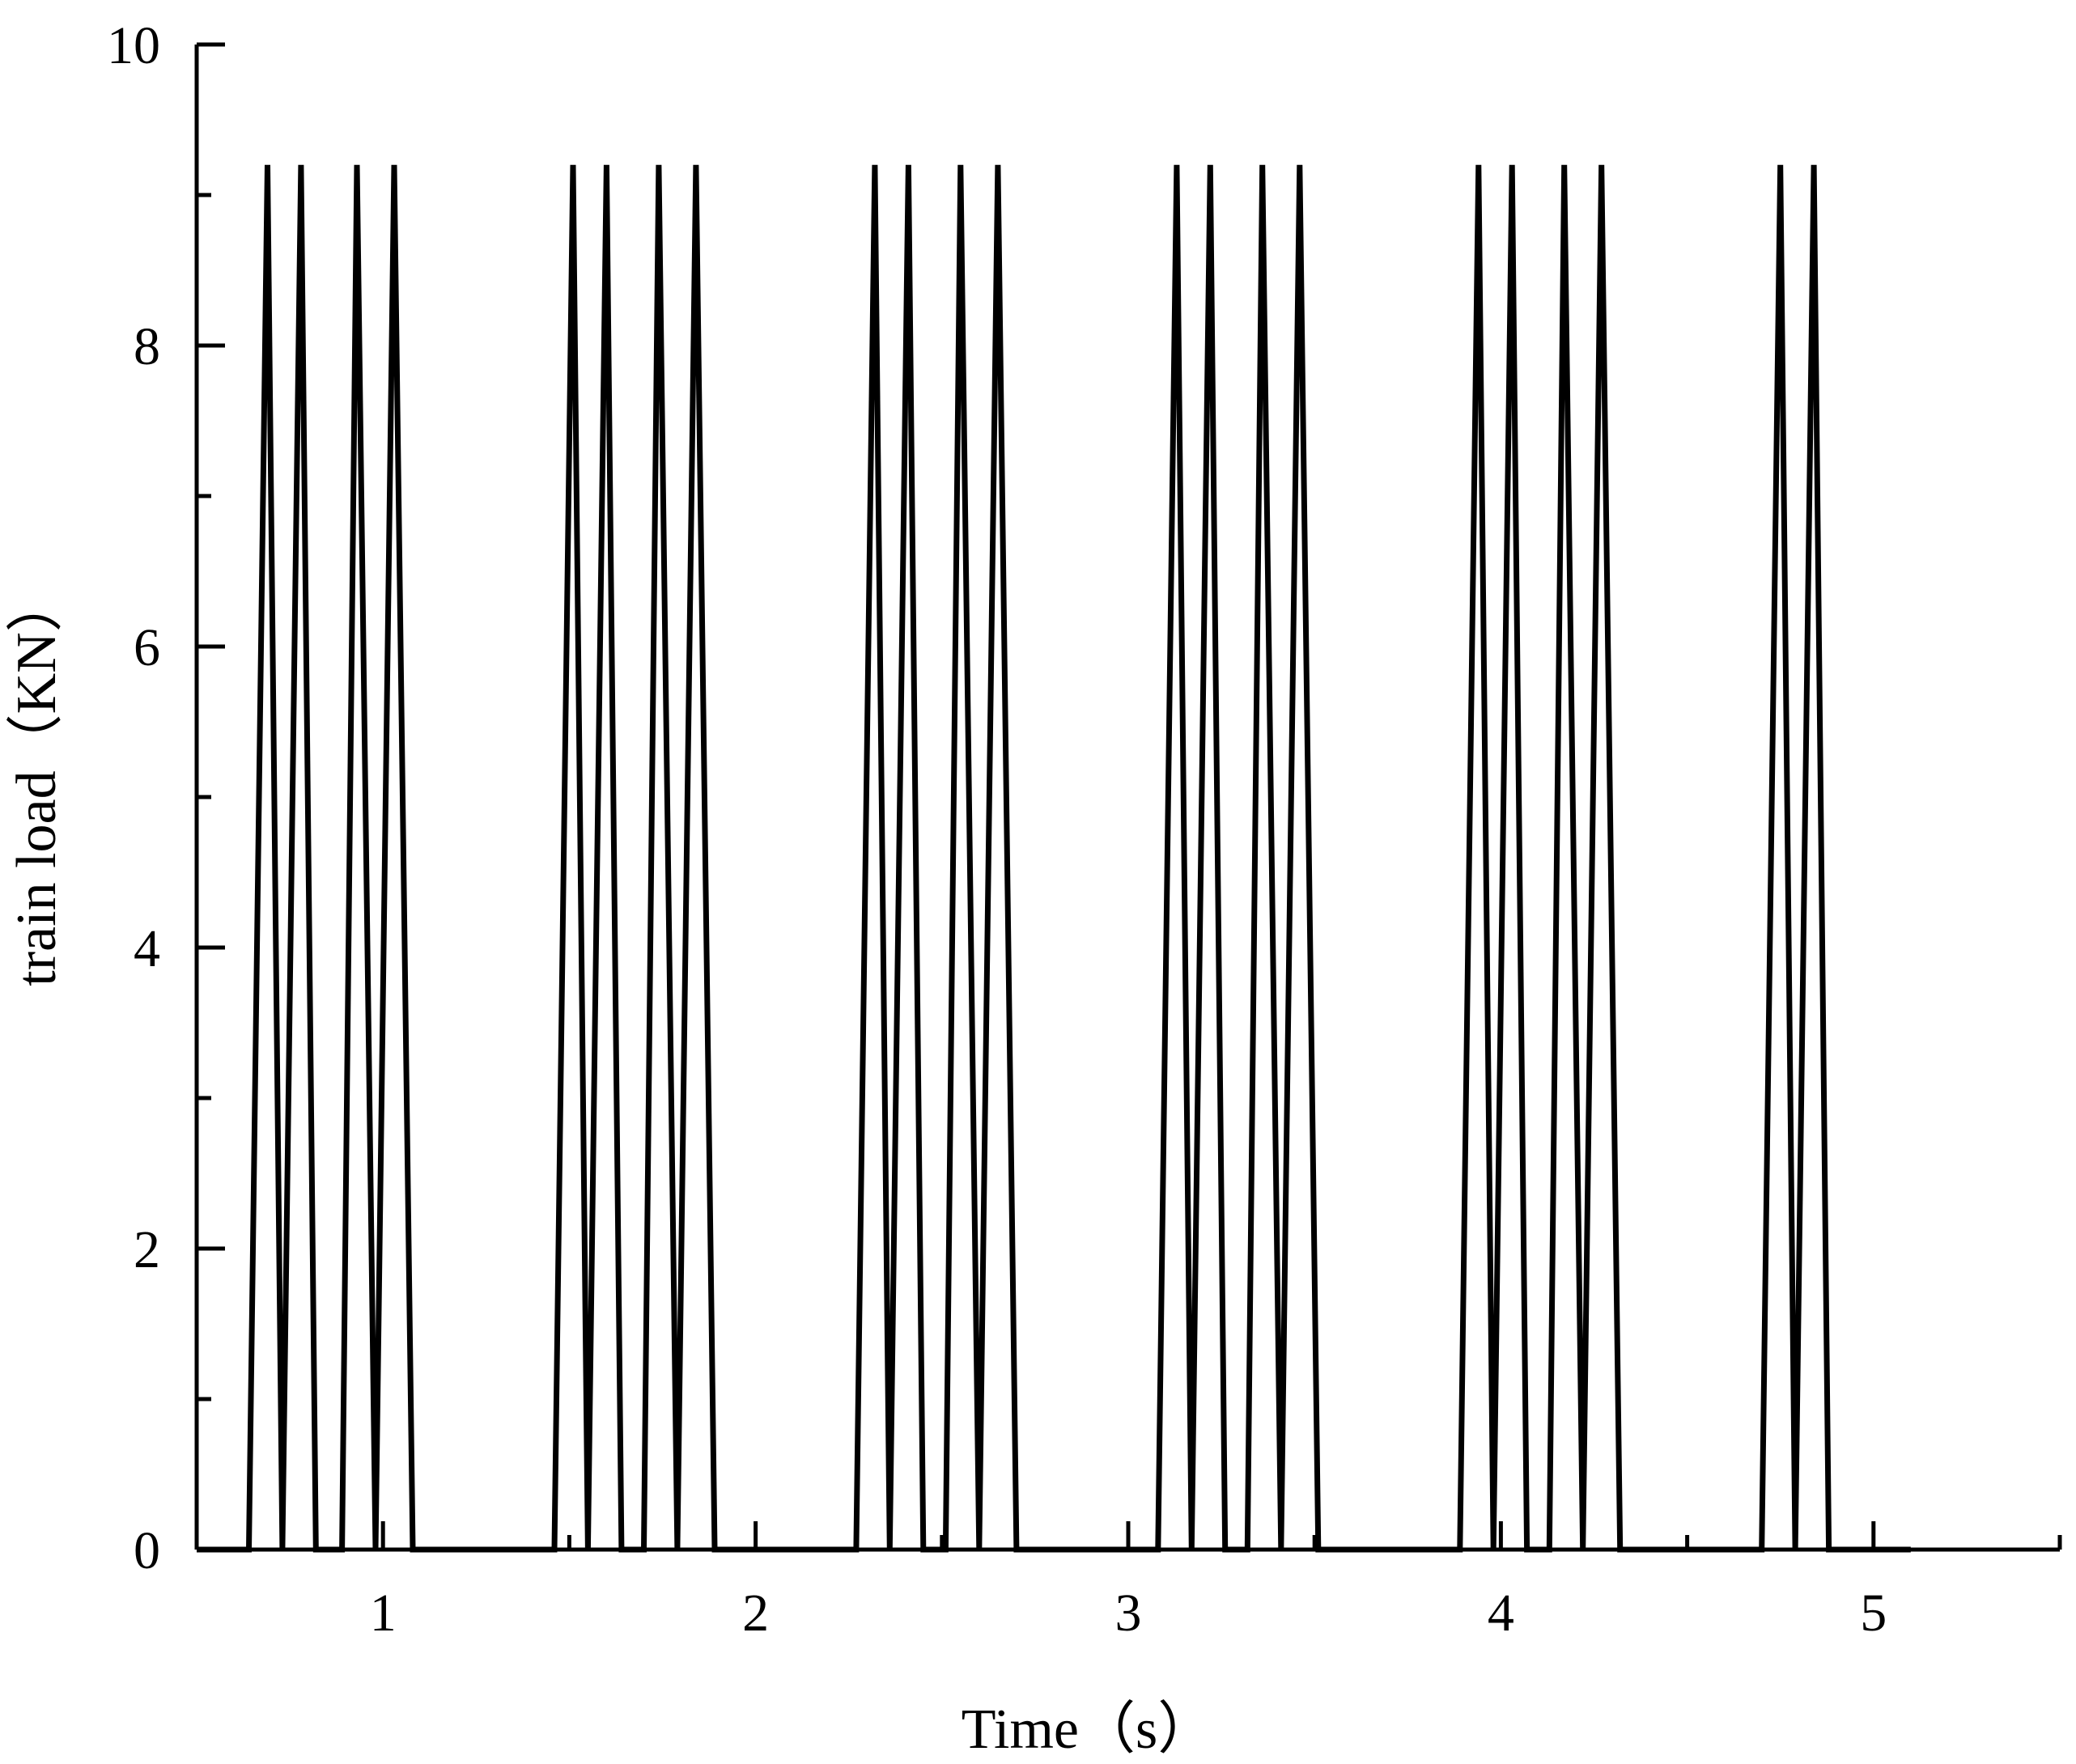  Describe the element at coordinates (147, 1249) in the screenshot. I see `y-tick-label-2: 2` at that location.